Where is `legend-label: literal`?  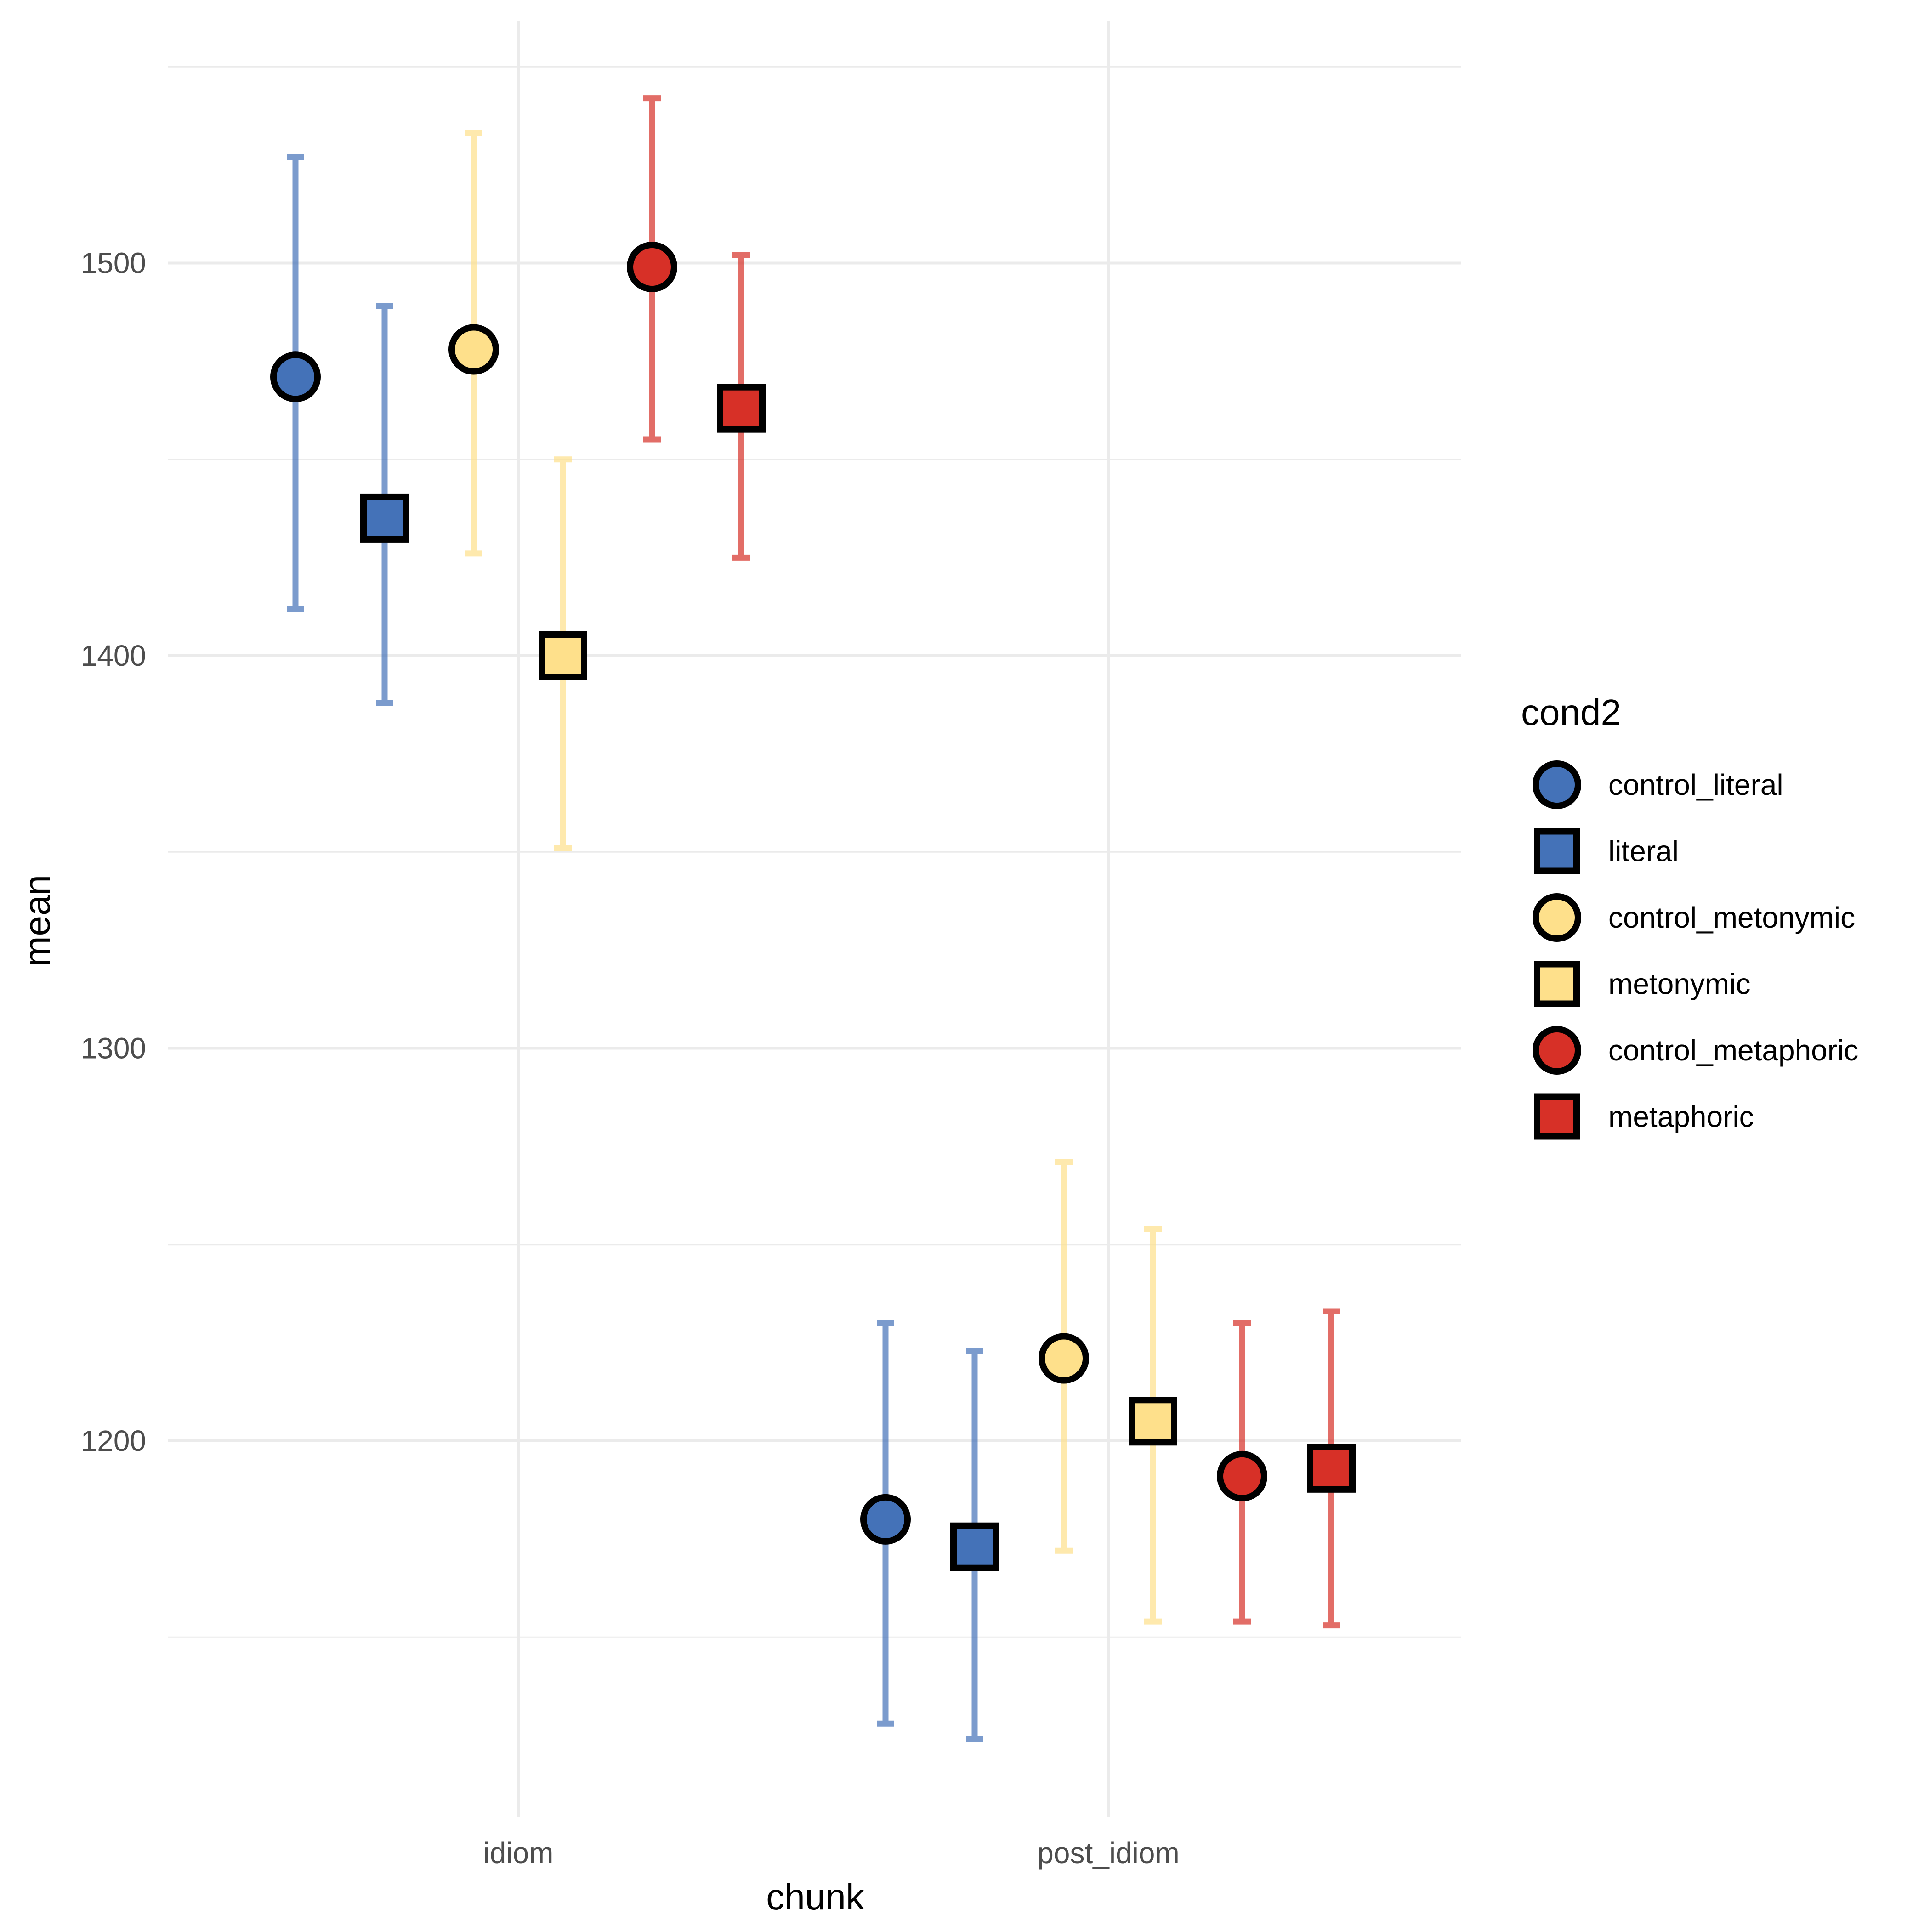 legend-label: literal is located at coordinates (1643, 851).